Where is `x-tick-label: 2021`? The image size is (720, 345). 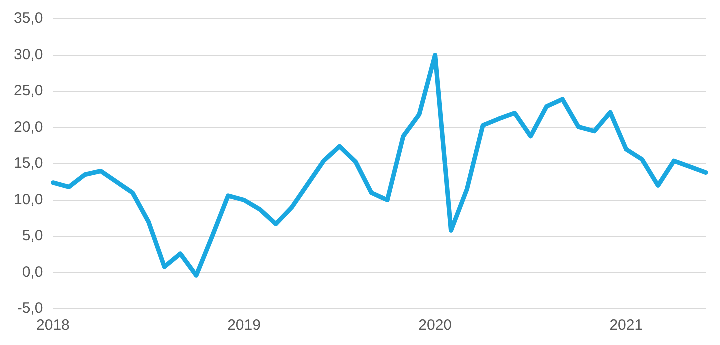 x-tick-label: 2021 is located at coordinates (627, 325).